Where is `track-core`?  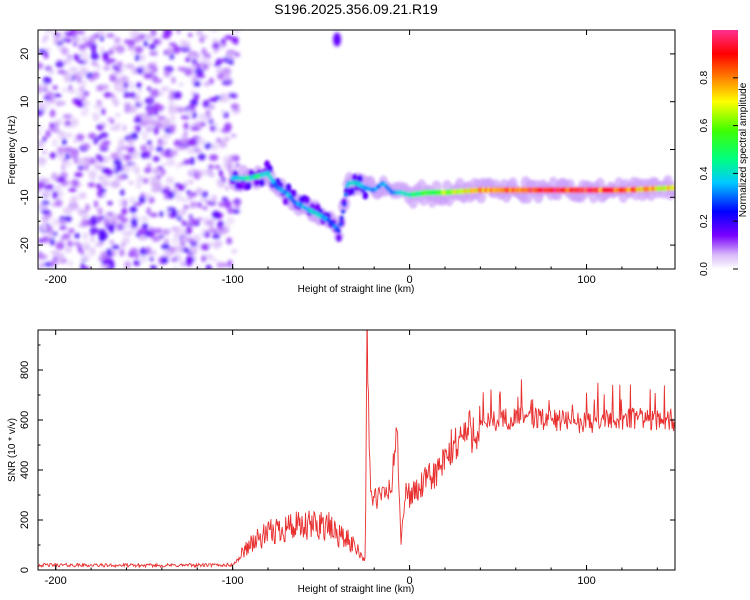 track-core is located at coordinates (344, 204).